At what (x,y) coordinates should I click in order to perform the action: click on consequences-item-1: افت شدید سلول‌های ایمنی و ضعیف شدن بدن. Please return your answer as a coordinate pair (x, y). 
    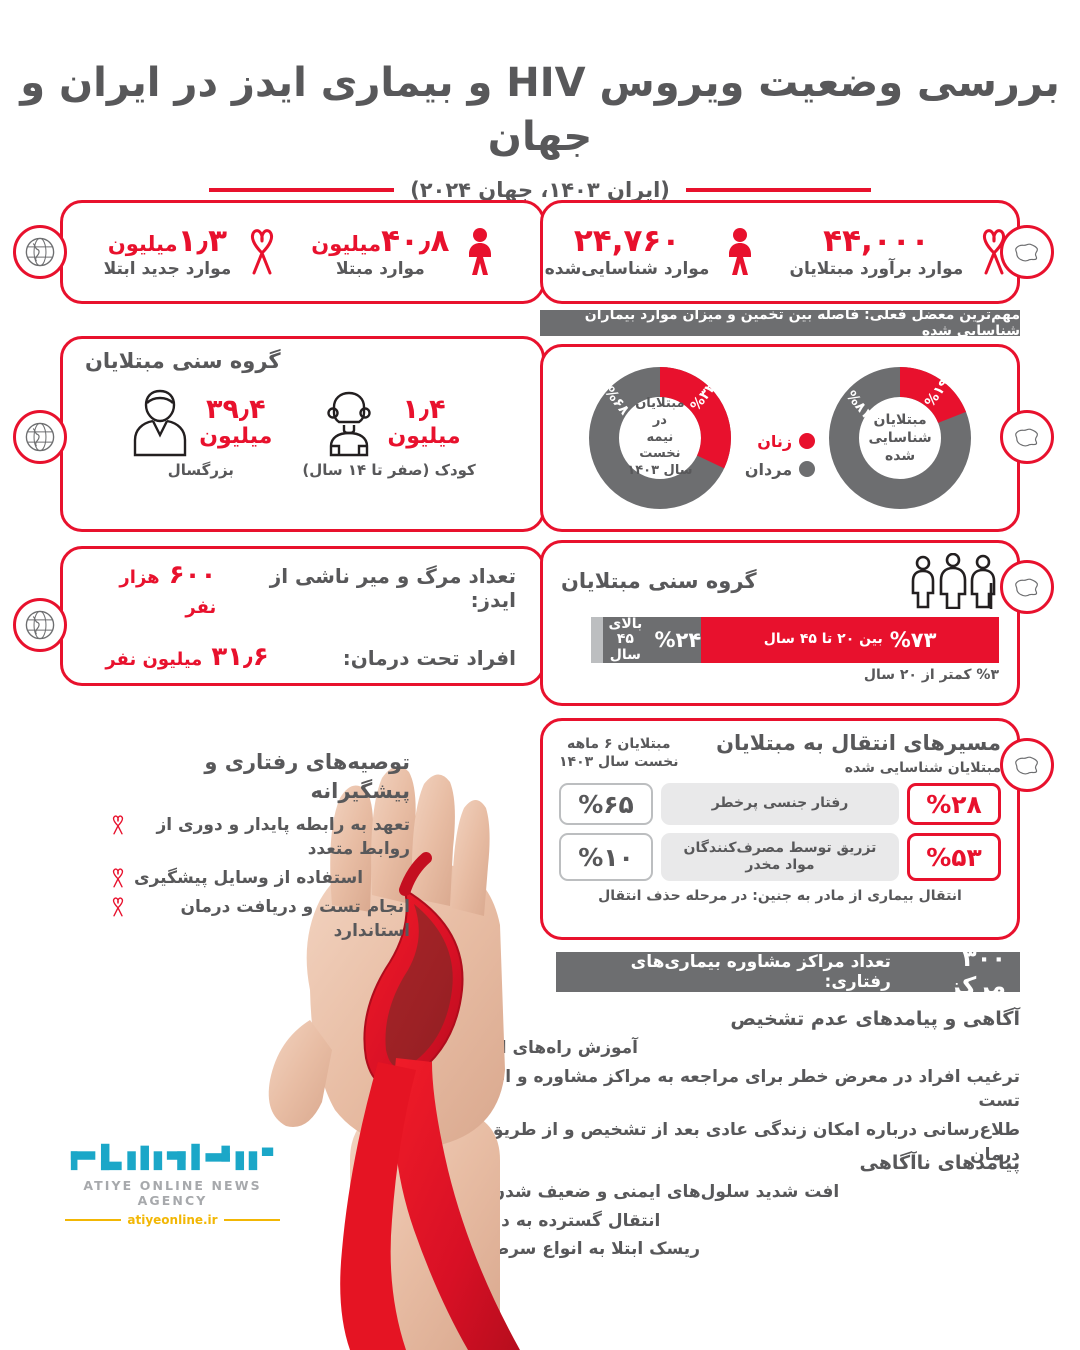
    Looking at the image, I should click on (647, 1192).